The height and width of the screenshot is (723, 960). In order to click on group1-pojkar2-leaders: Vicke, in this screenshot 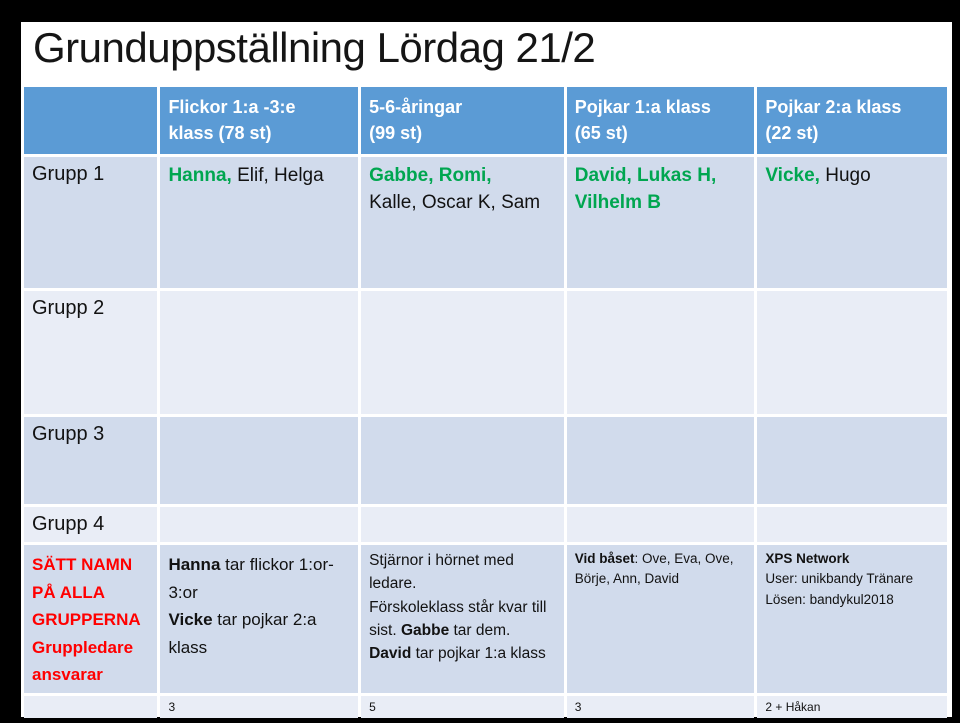, I will do `click(792, 175)`.